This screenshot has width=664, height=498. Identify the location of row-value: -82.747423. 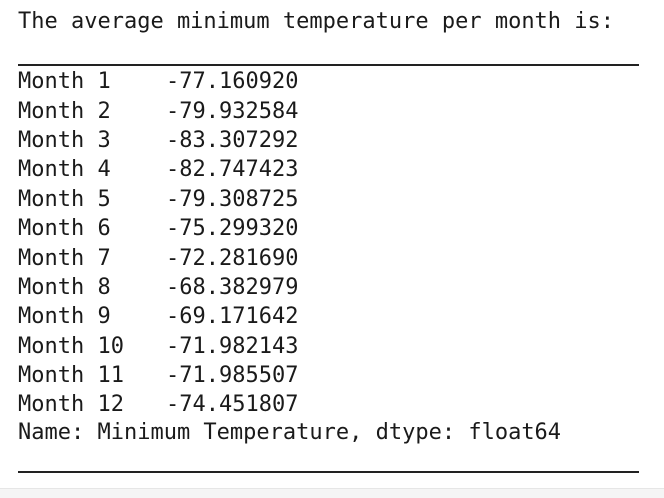
(232, 170).